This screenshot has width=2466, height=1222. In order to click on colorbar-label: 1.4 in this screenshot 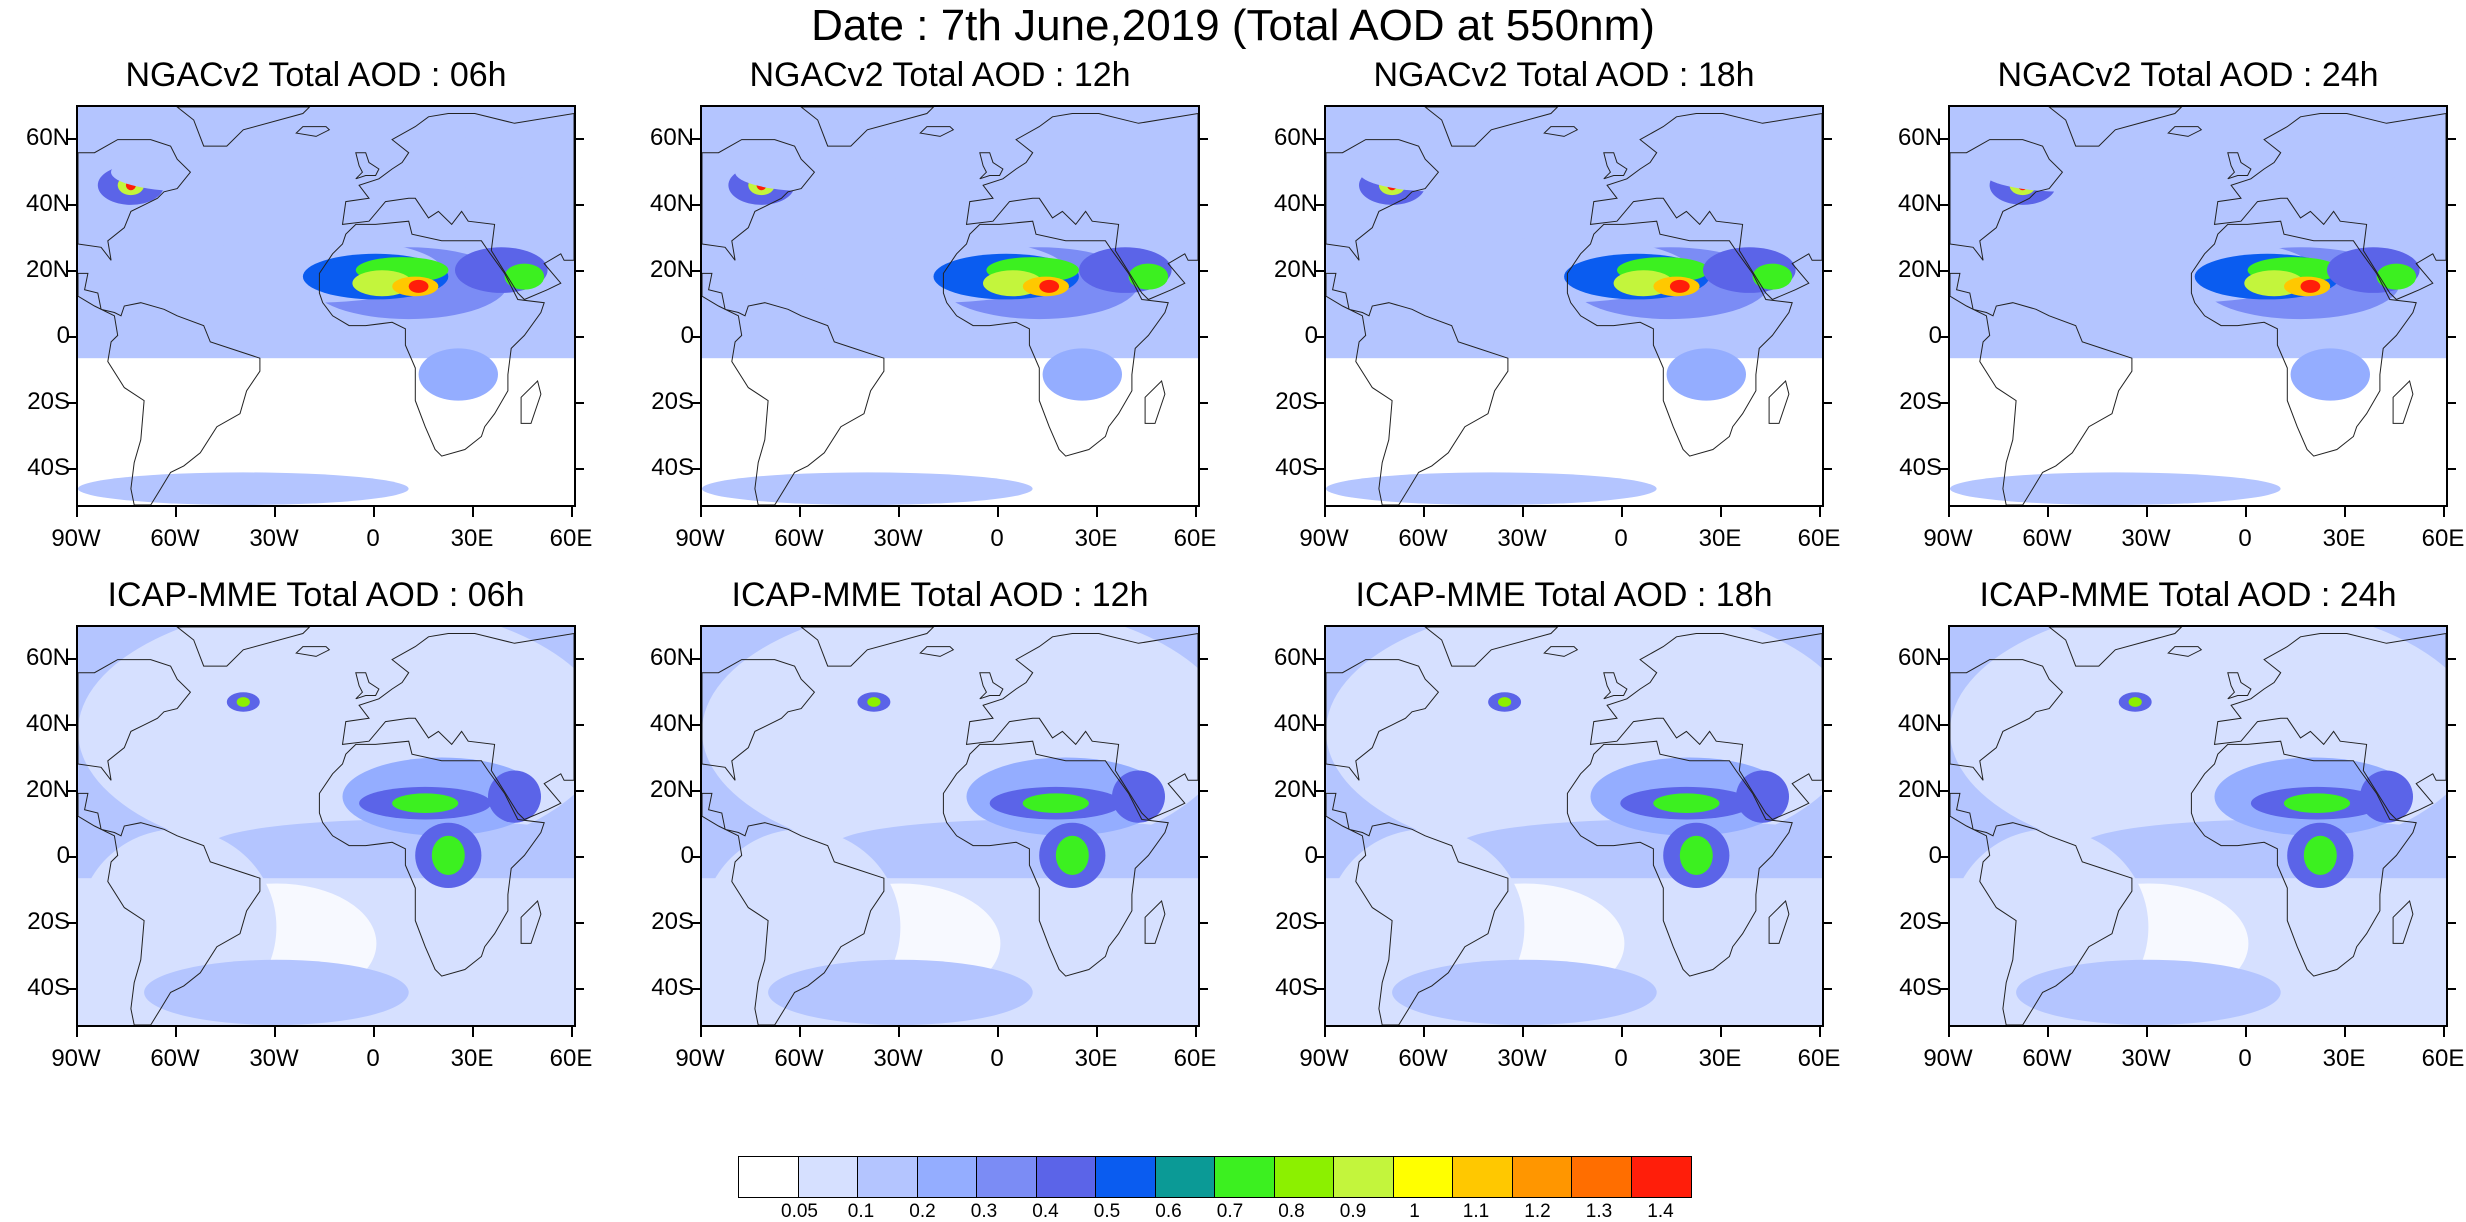, I will do `click(1660, 1211)`.